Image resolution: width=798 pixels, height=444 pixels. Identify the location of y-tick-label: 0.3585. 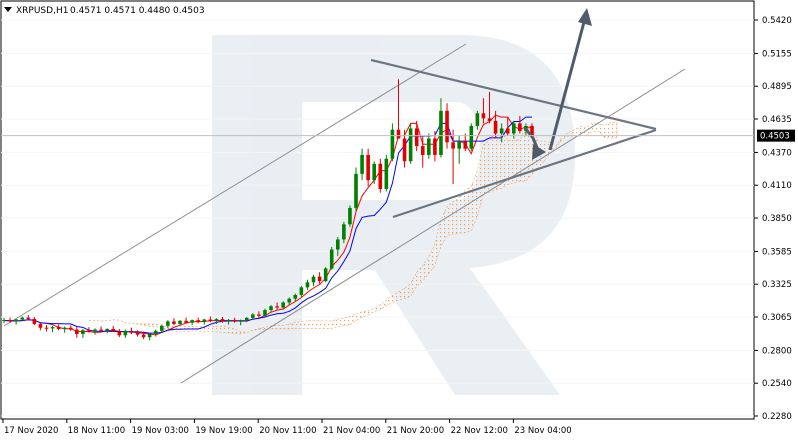
(777, 252).